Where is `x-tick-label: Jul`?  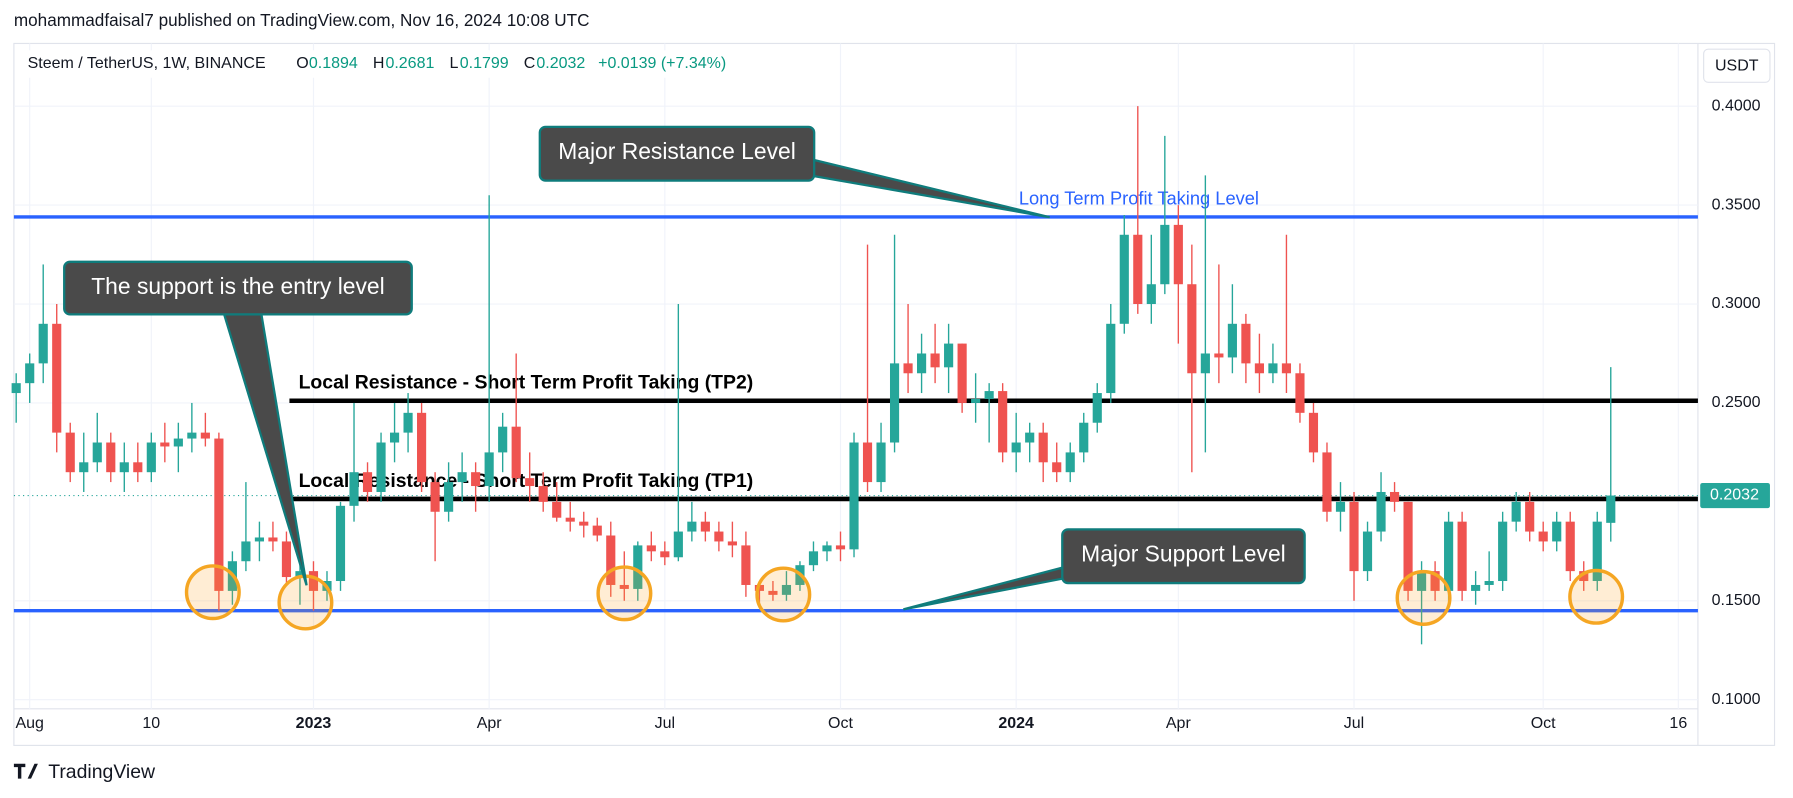 x-tick-label: Jul is located at coordinates (1354, 723).